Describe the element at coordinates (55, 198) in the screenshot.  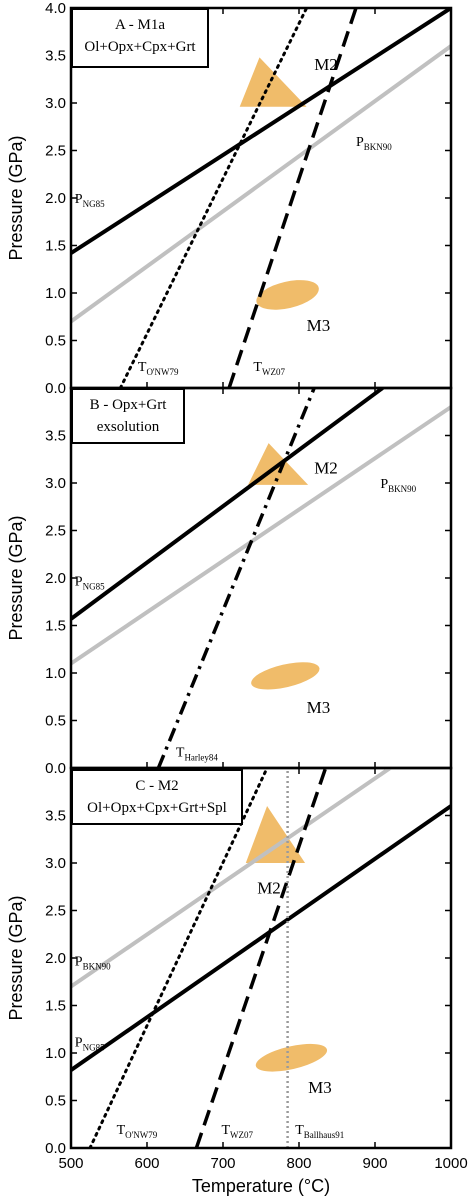
I see `y-tick-label-a: 2.0` at that location.